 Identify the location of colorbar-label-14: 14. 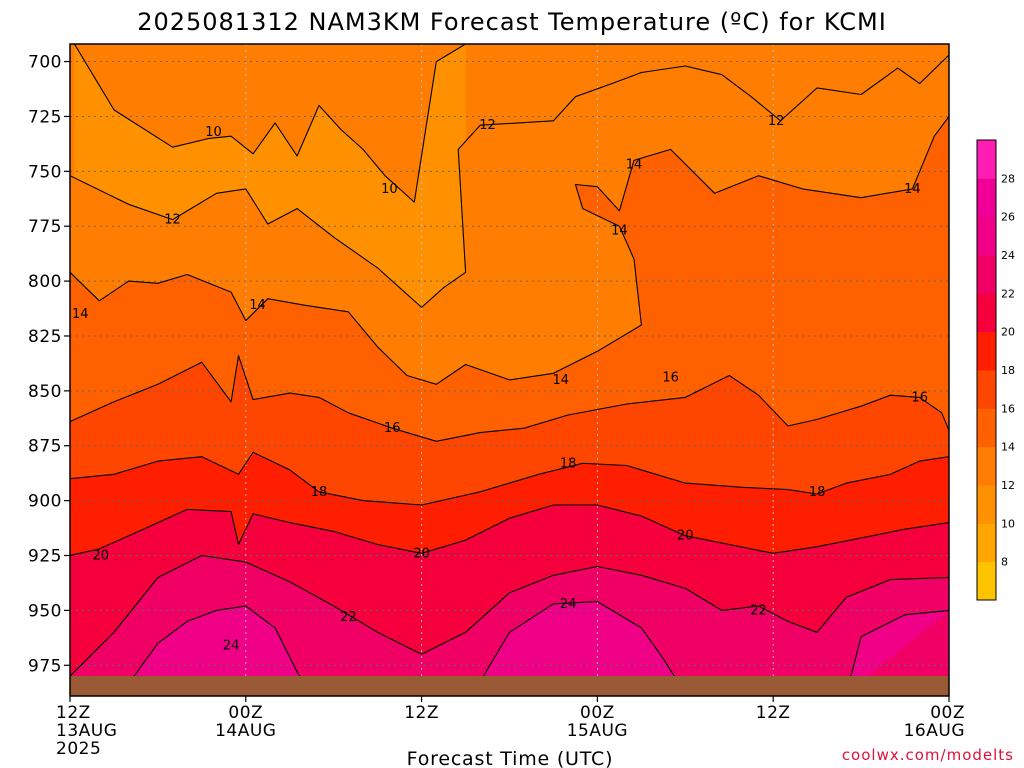
(1008, 447).